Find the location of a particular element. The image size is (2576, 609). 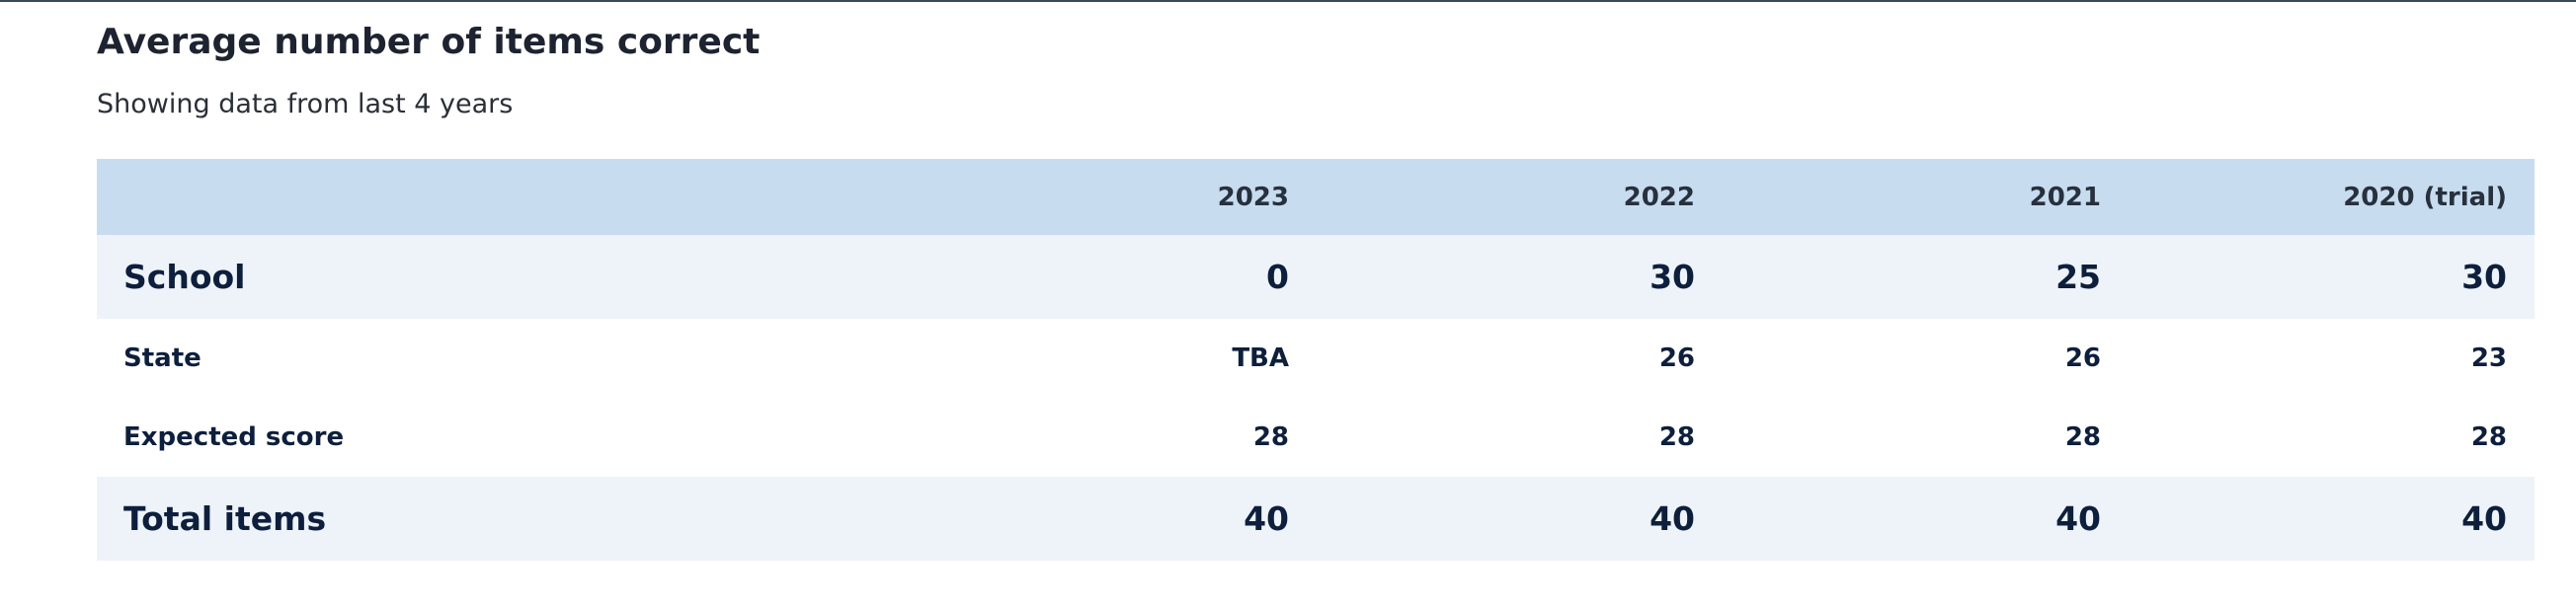

header-row: 2023 2022 2021 2020 (trial) is located at coordinates (1316, 197).